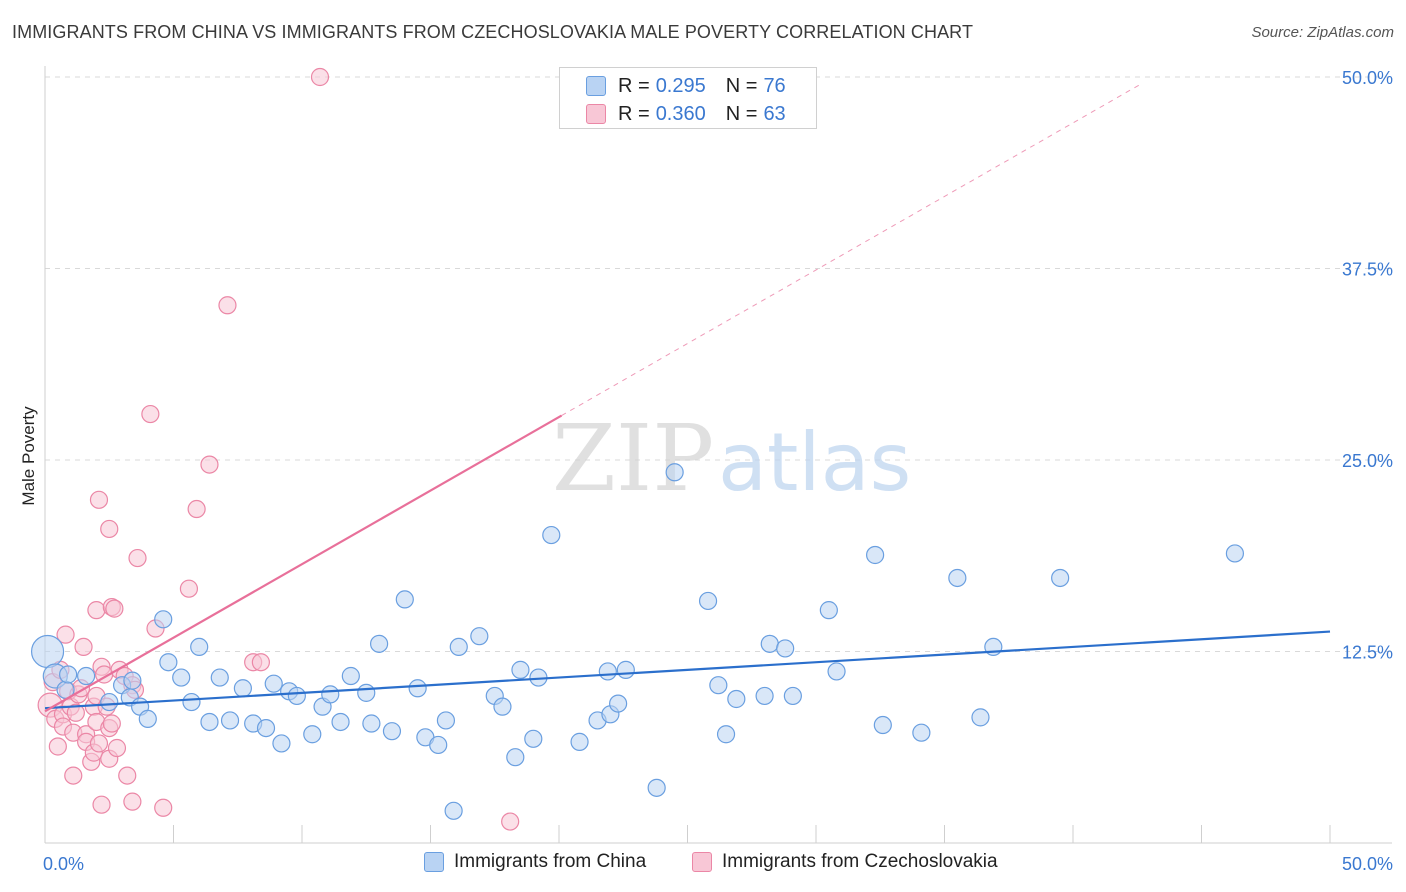 This screenshot has width=1406, height=892. Describe the element at coordinates (1322, 32) in the screenshot. I see `source-label: Source: ZipAtlas.com` at that location.